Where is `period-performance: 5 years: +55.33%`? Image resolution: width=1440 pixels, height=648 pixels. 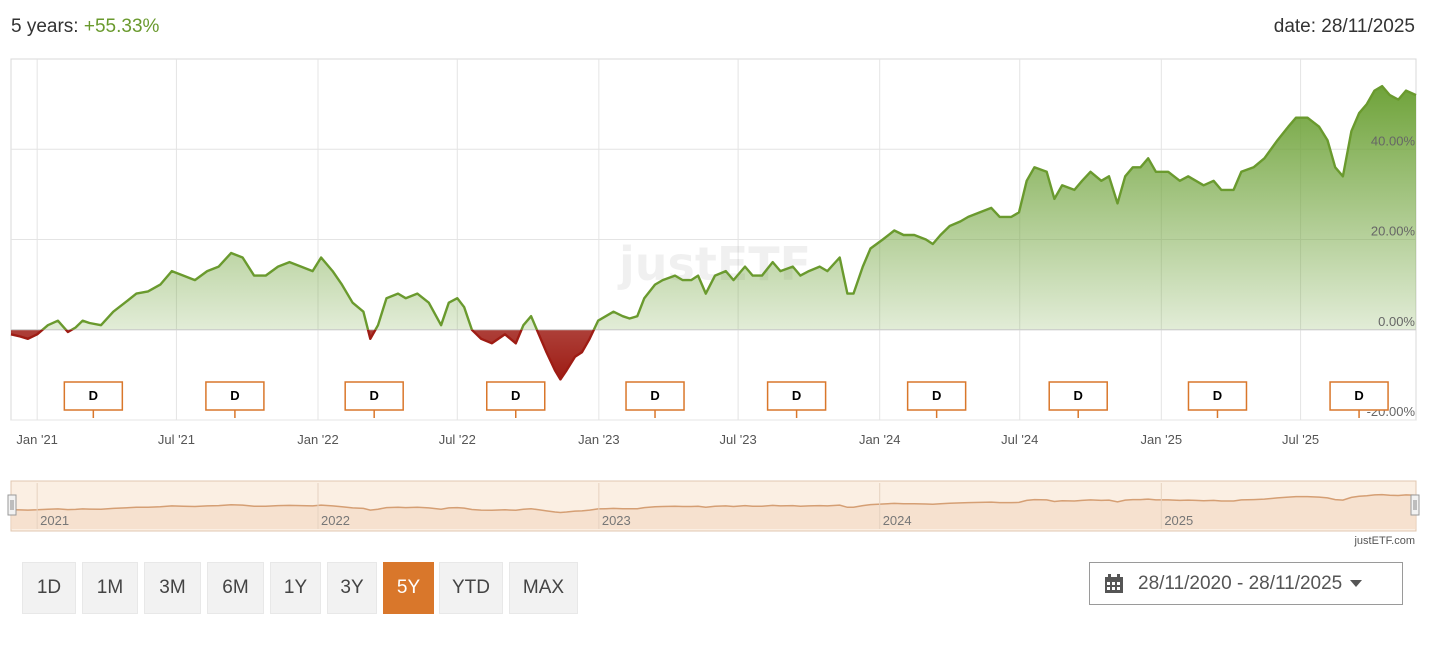 period-performance: 5 years: +55.33% is located at coordinates (85, 27).